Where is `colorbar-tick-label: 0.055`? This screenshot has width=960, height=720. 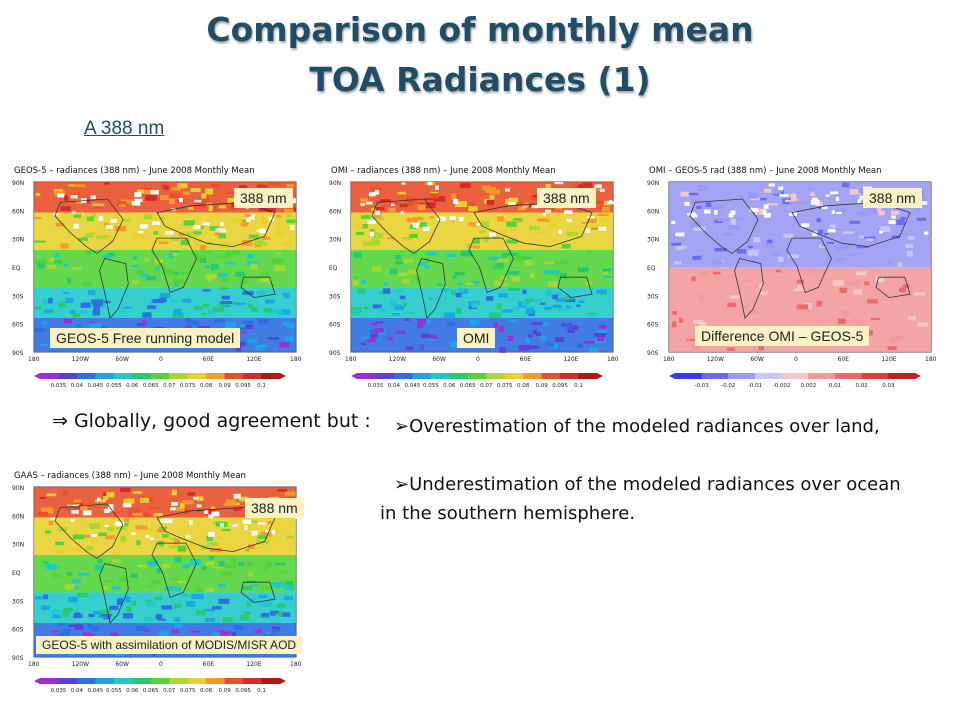 colorbar-tick-label: 0.055 is located at coordinates (114, 691).